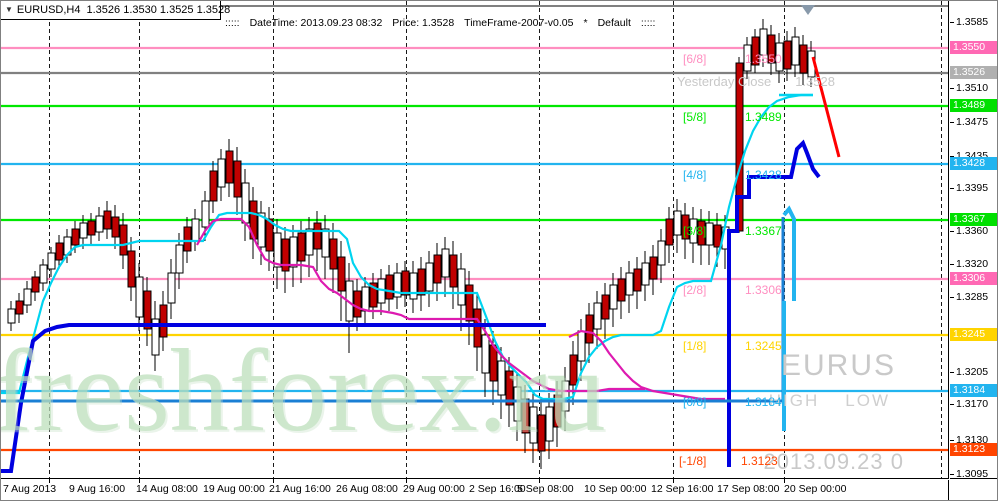  Describe the element at coordinates (648, 23) in the screenshot. I see `info-suffix: :::::` at that location.